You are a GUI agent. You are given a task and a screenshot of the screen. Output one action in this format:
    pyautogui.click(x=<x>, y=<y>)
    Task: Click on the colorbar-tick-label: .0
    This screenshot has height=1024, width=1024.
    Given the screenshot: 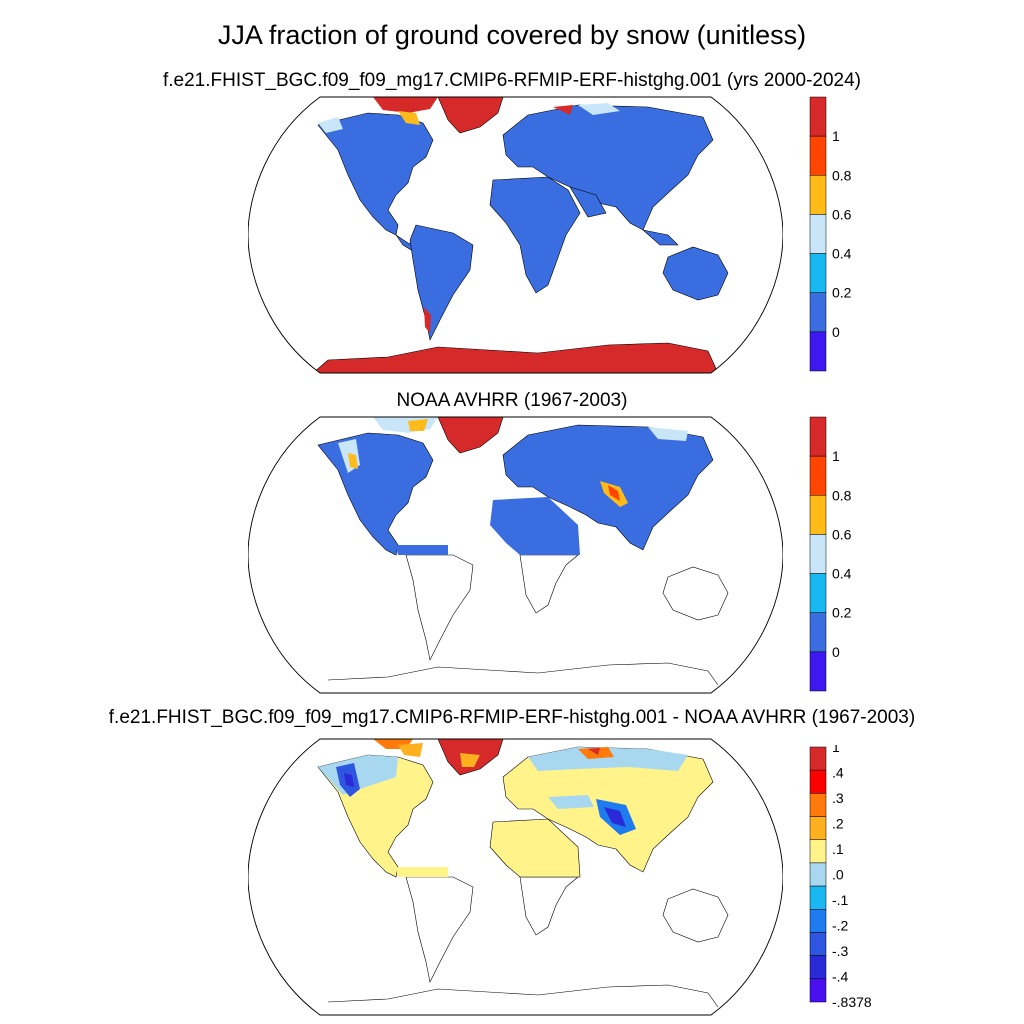 What is the action you would take?
    pyautogui.click(x=838, y=875)
    